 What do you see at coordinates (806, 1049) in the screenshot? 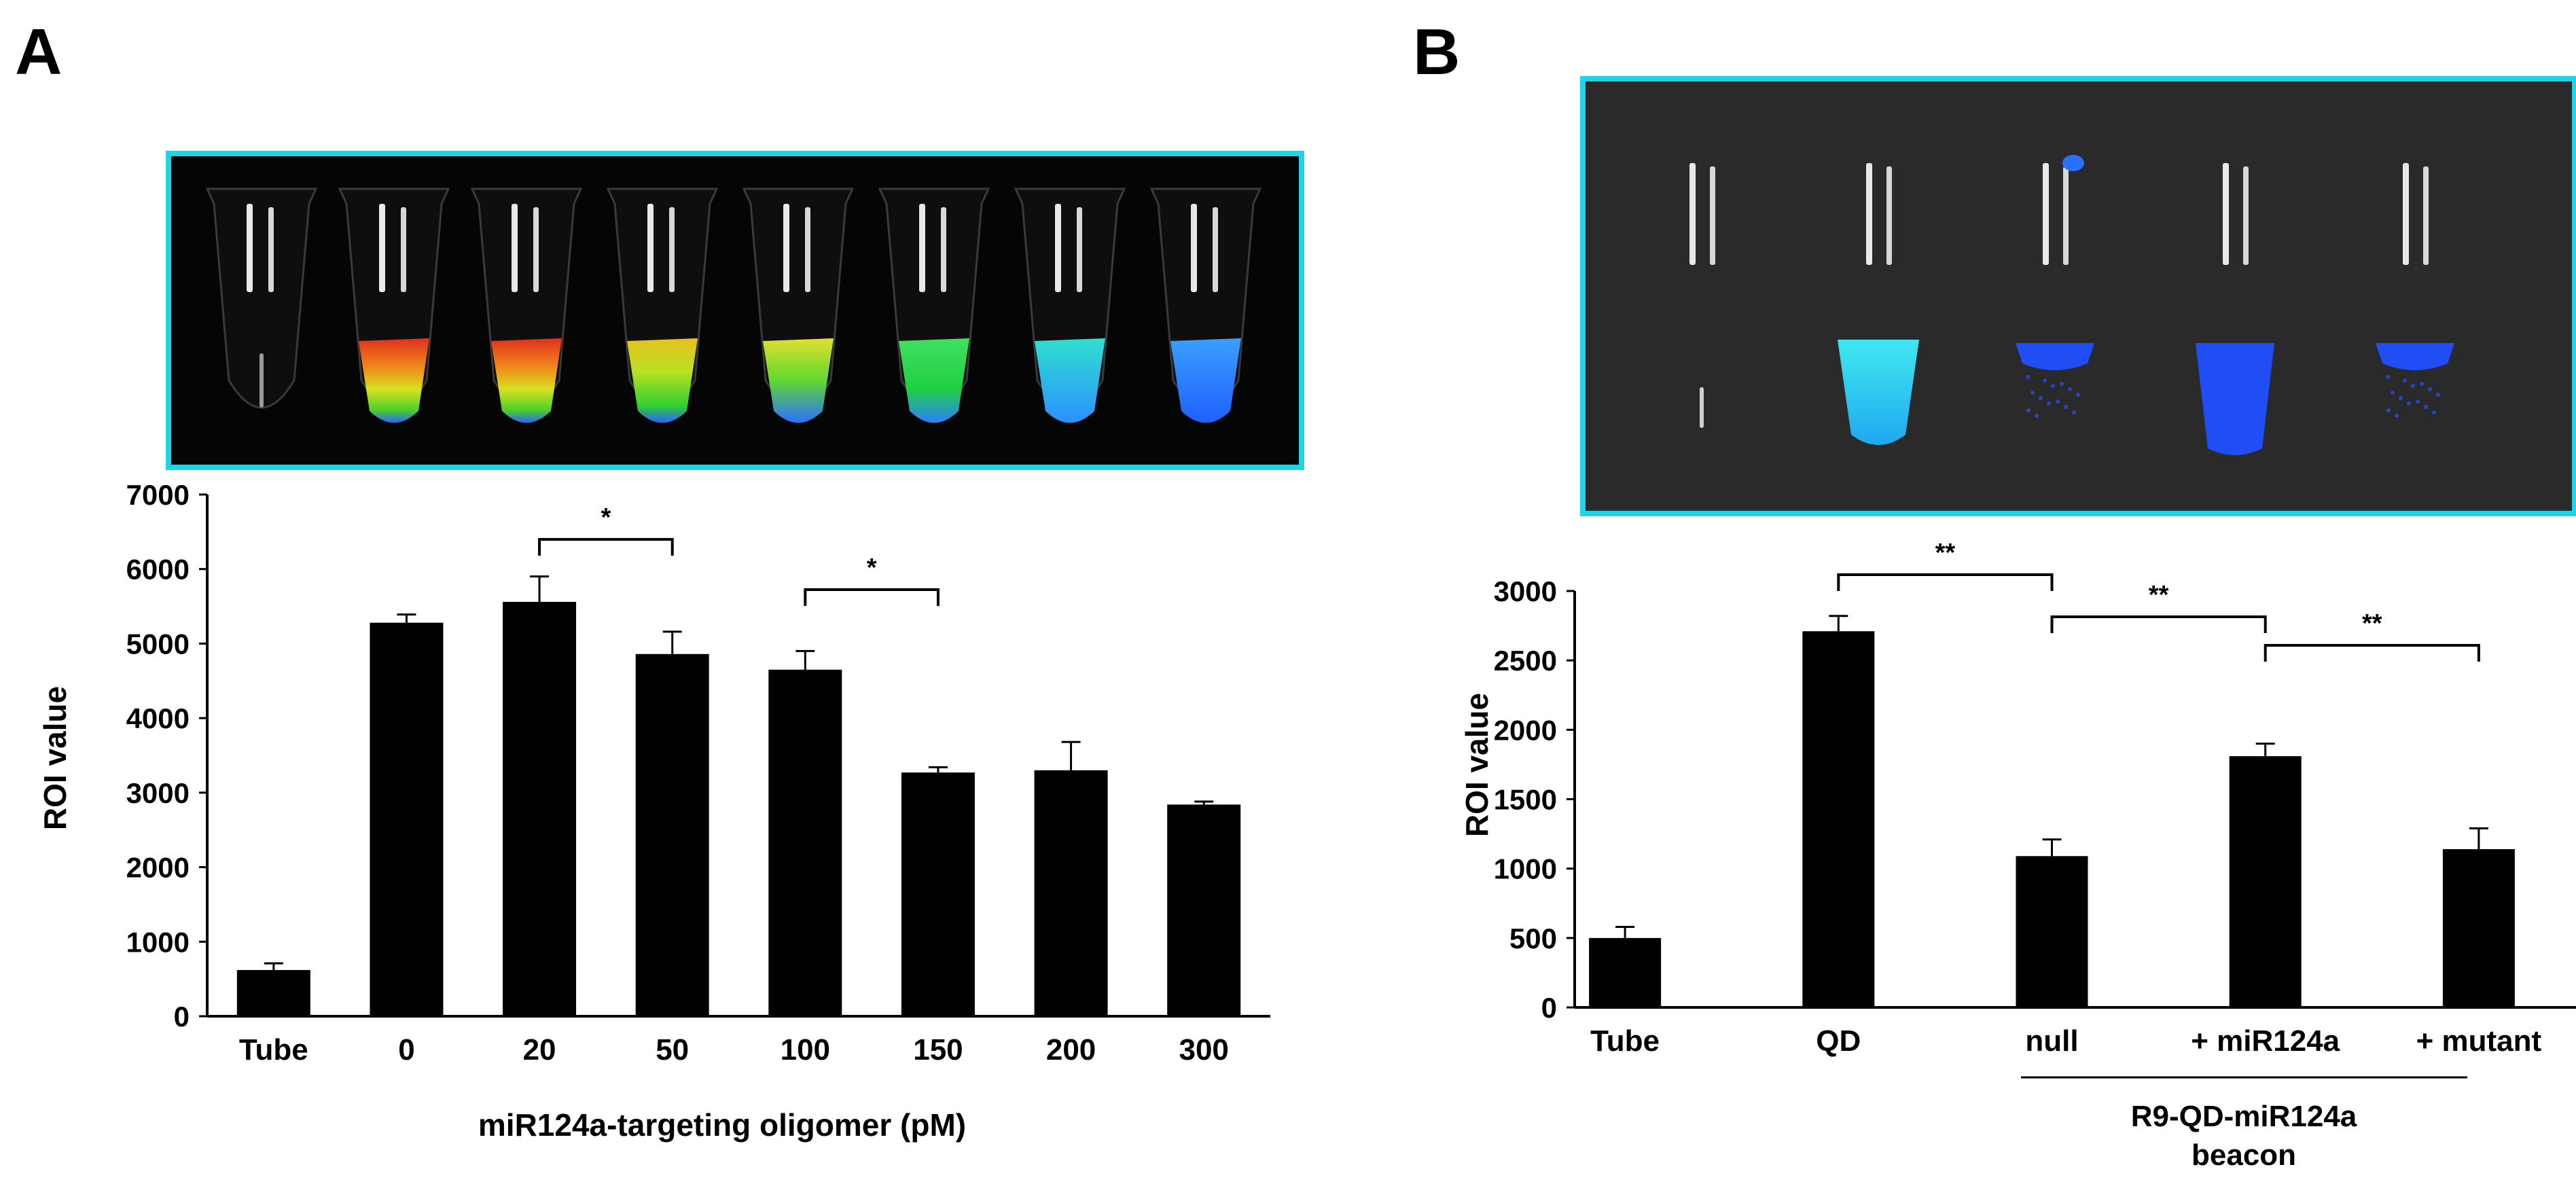
I see `x-tick-label: 100` at bounding box center [806, 1049].